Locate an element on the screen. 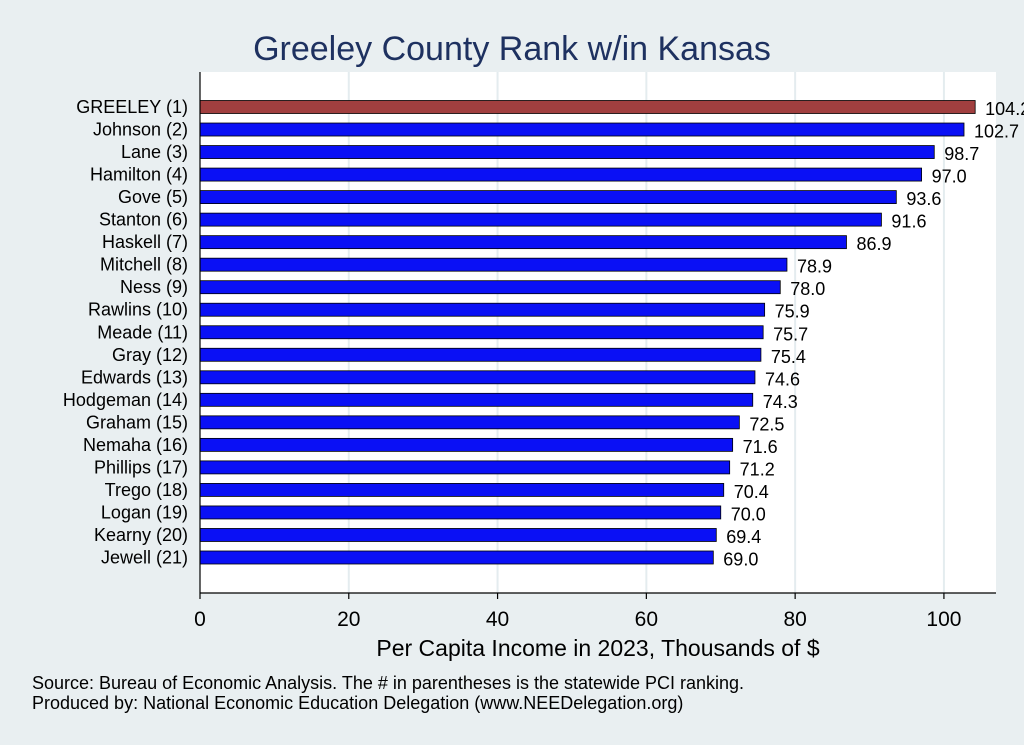  value-label: 78.9 is located at coordinates (814, 267).